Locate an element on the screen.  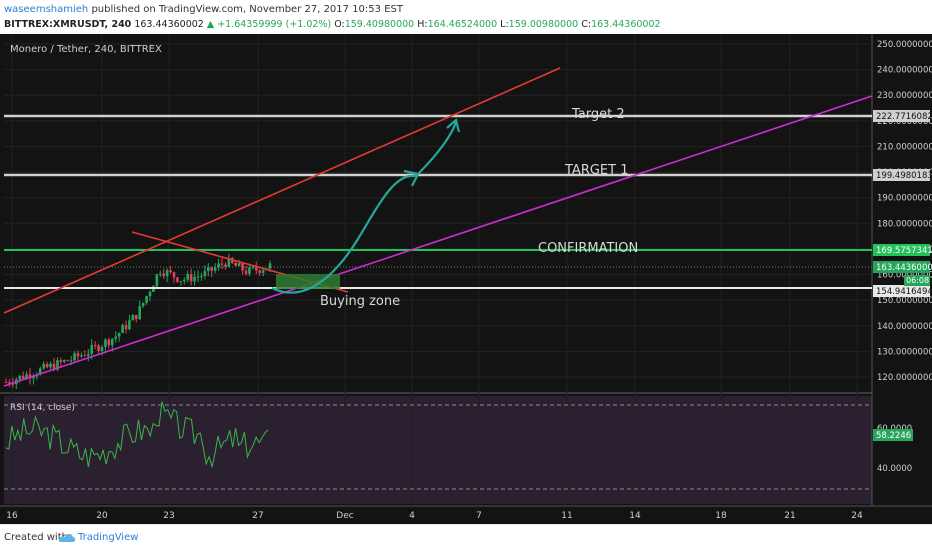
tradingview-link: TradingView is located at coordinates (108, 537).